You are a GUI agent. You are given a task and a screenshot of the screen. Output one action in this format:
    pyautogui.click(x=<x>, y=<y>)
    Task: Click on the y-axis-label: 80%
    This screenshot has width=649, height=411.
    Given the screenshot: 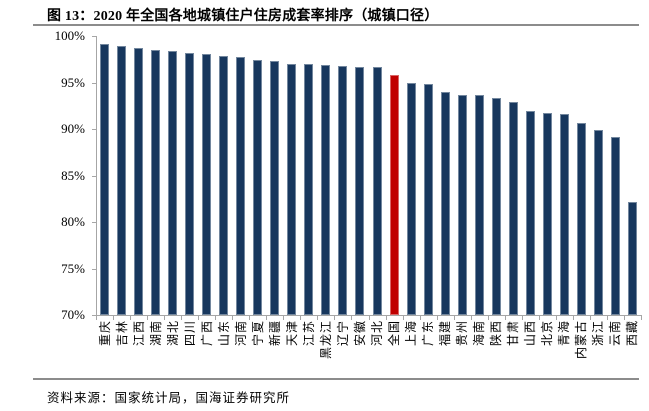 What is the action you would take?
    pyautogui.click(x=73, y=221)
    